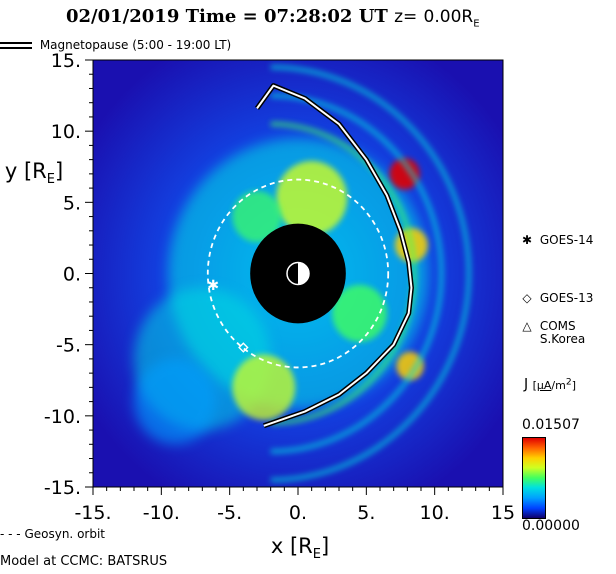  I want to click on triangle-icon: △, so click(527, 326).